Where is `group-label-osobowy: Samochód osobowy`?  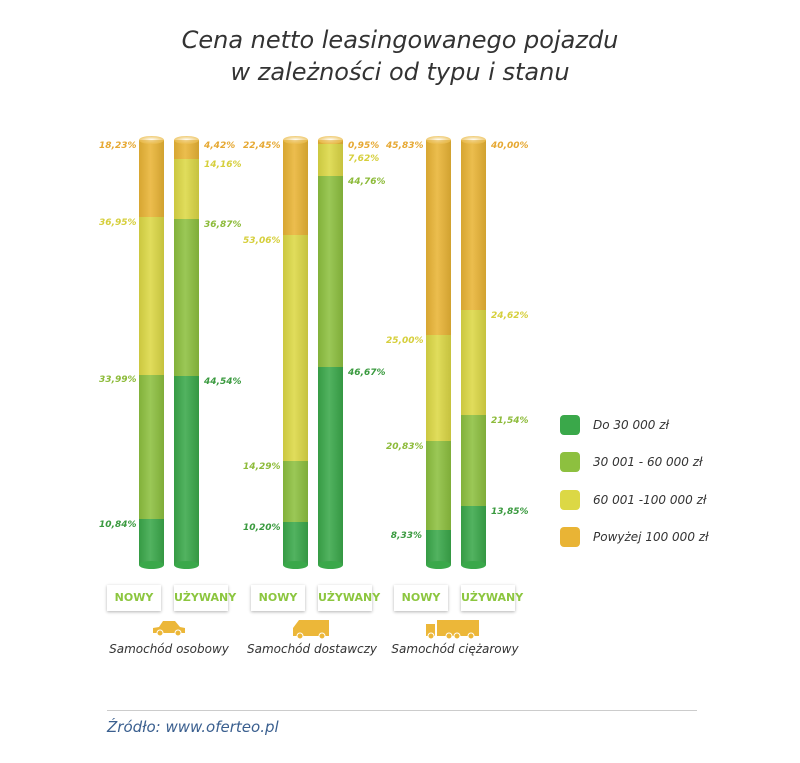
group-label-osobowy: Samochód osobowy is located at coordinates (169, 649).